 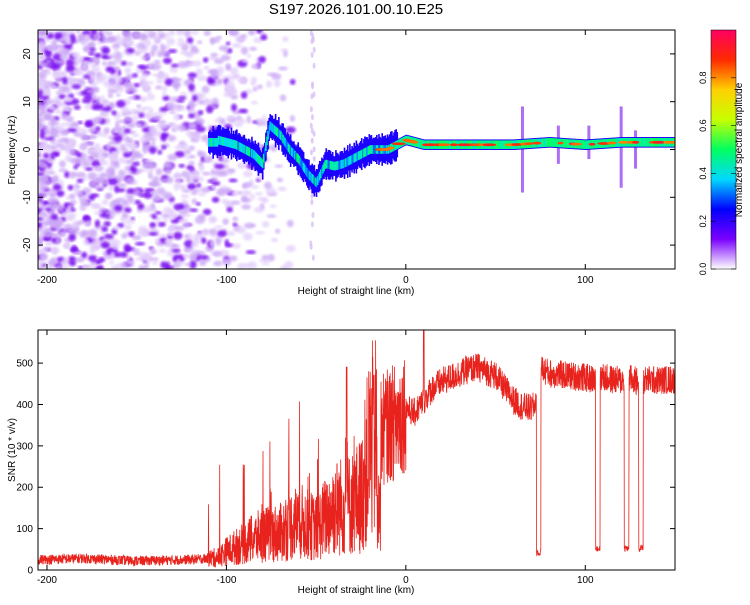 What do you see at coordinates (356, 291) in the screenshot?
I see `spectrogram-x-label: Height of straight line (km)` at bounding box center [356, 291].